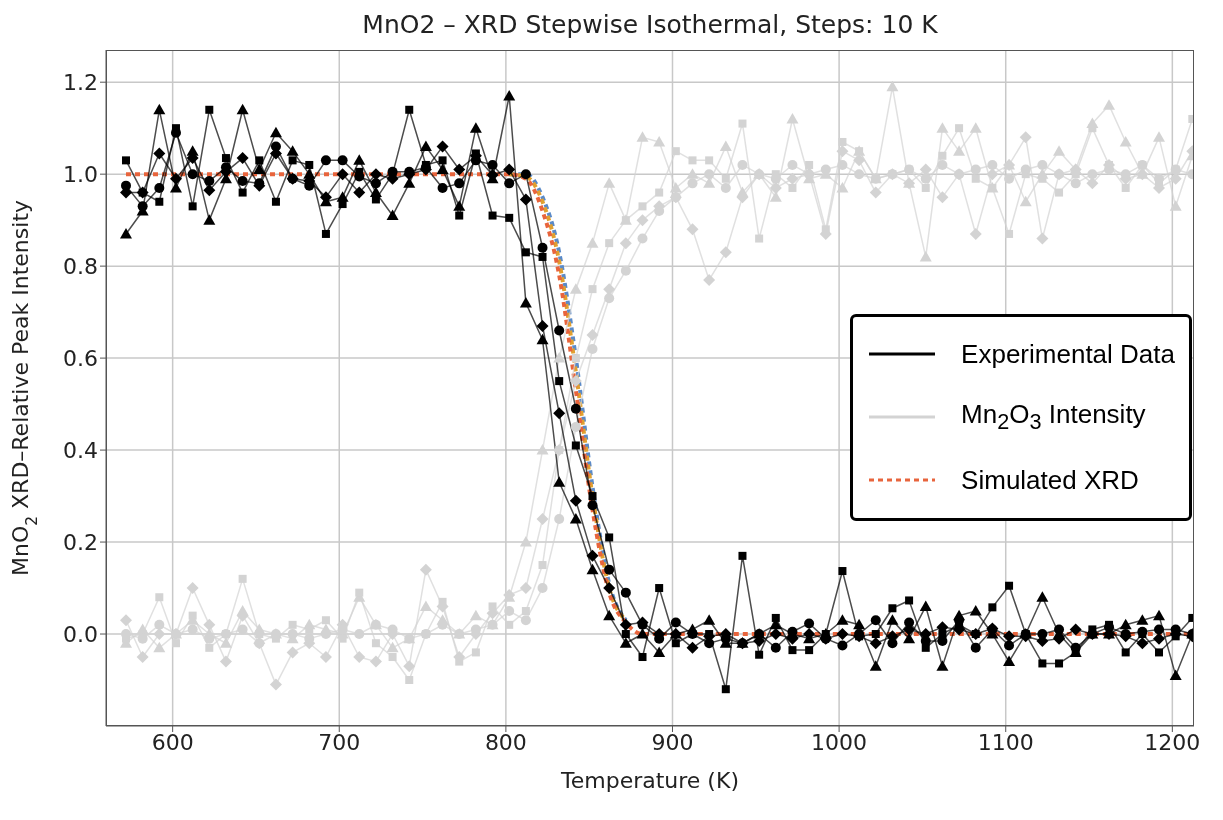  What do you see at coordinates (80, 174) in the screenshot?
I see `y-tick-label: 1.0` at bounding box center [80, 174].